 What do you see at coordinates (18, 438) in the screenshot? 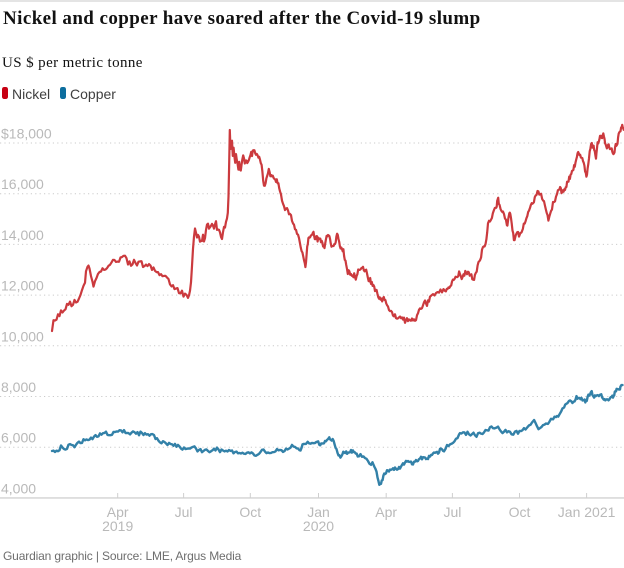
I see `svg-text: 6,000` at bounding box center [18, 438].